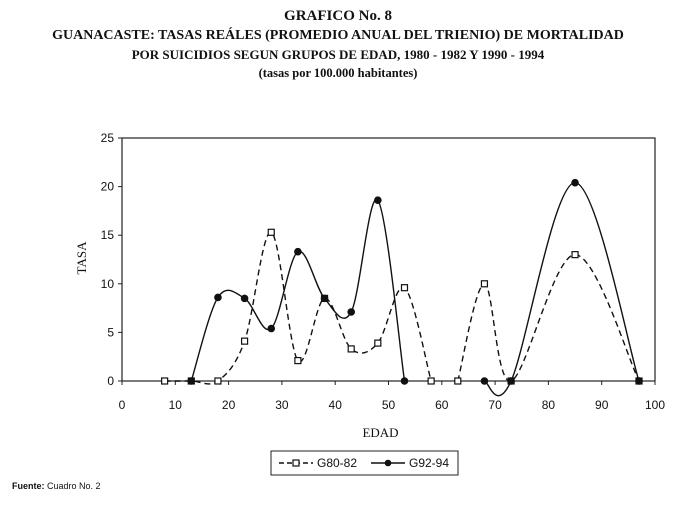 The width and height of the screenshot is (676, 510). What do you see at coordinates (229, 405) in the screenshot?
I see `x-tick-label: 20` at bounding box center [229, 405].